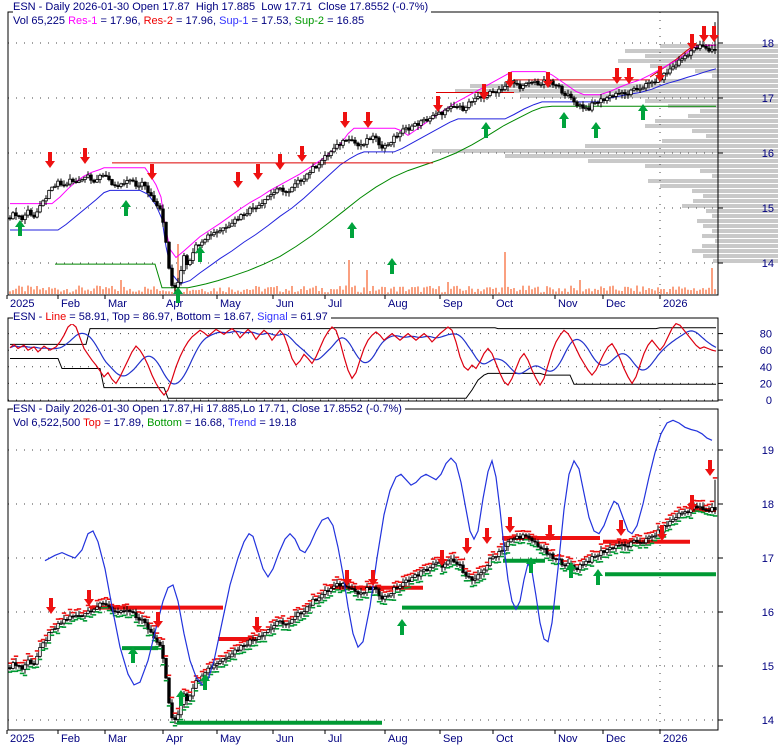 The width and height of the screenshot is (780, 745). What do you see at coordinates (766, 368) in the screenshot?
I see `svg-text: 40` at bounding box center [766, 368].